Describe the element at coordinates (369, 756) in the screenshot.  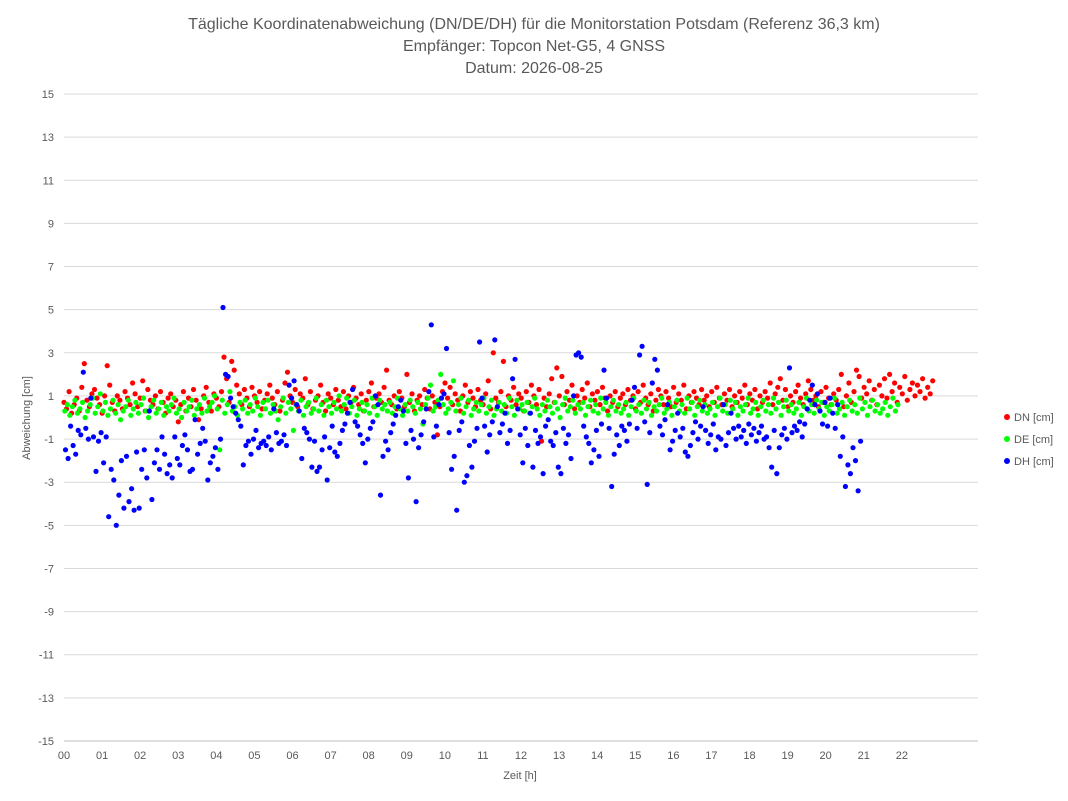
I see `x-tick-label: 08` at that location.